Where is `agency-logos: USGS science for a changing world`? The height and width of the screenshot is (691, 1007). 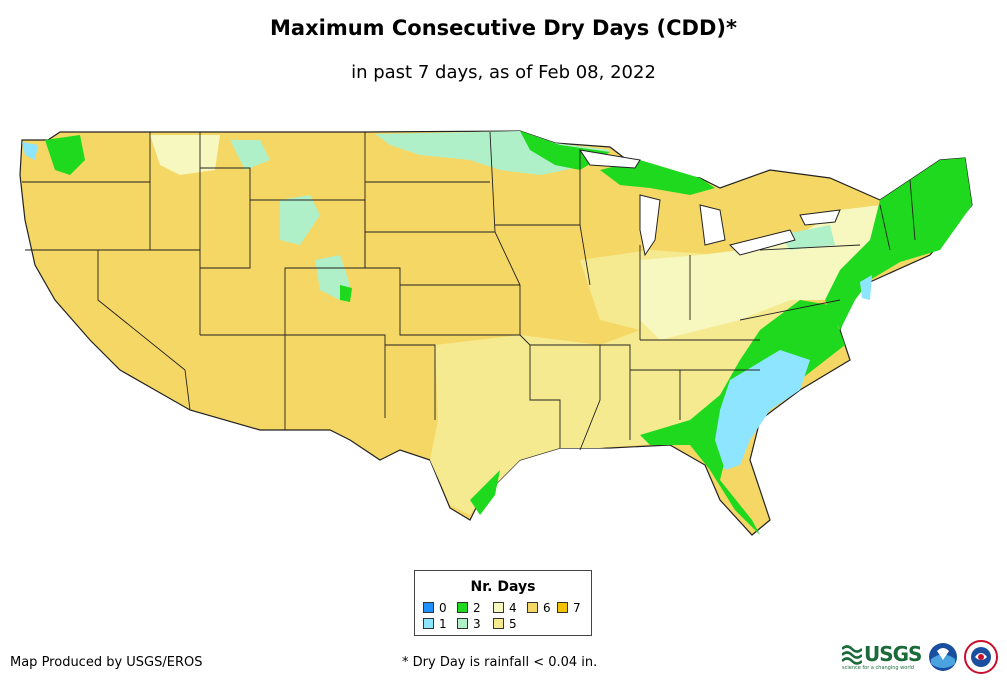 agency-logos: USGS science for a changing world is located at coordinates (922, 660).